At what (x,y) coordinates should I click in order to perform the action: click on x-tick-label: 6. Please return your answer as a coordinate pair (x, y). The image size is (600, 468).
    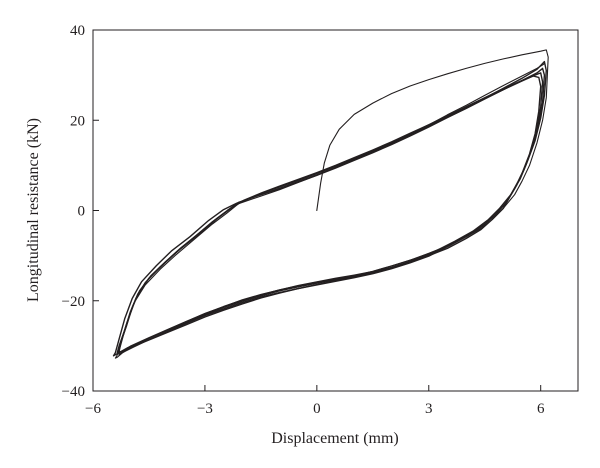
    Looking at the image, I should click on (541, 409).